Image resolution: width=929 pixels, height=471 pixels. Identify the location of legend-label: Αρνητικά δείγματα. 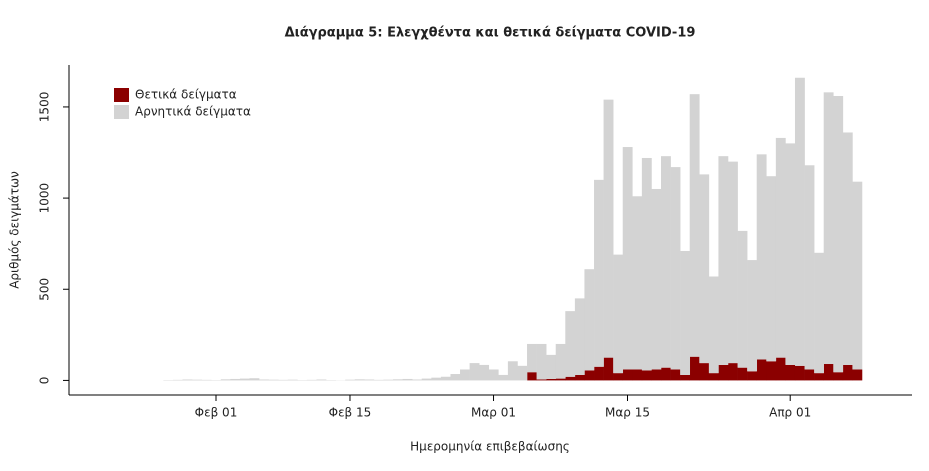
(193, 112).